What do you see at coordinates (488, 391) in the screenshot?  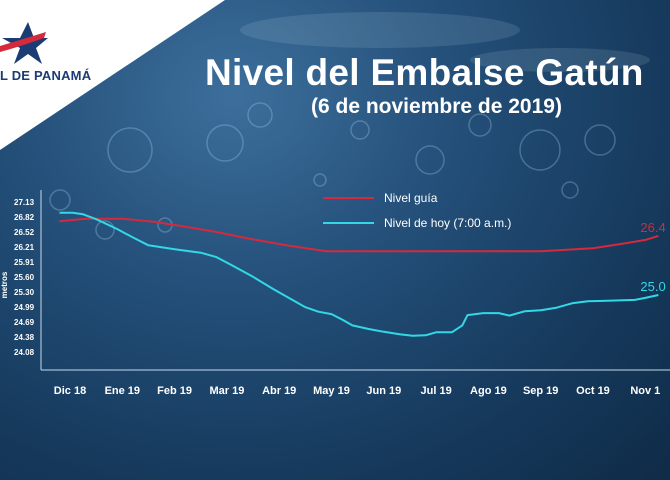 I see `x-tick-label: Ago 19` at bounding box center [488, 391].